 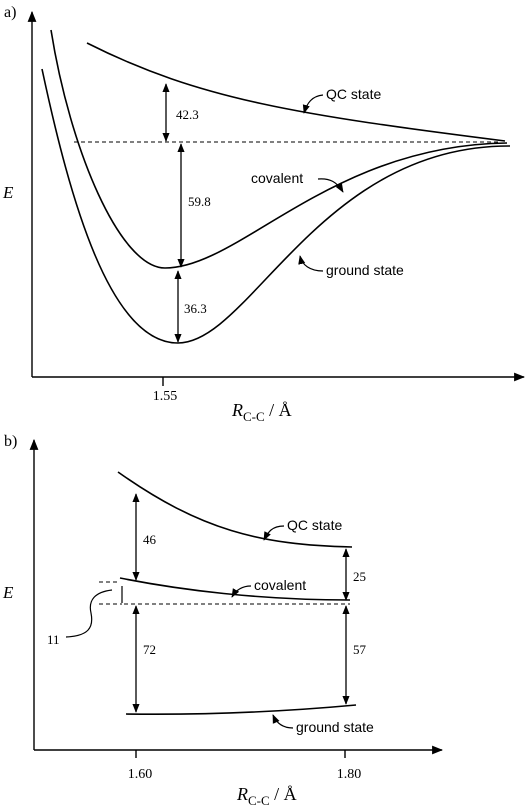 What do you see at coordinates (187, 114) in the screenshot?
I see `panel-a-gap-qc-label: 42.3` at bounding box center [187, 114].